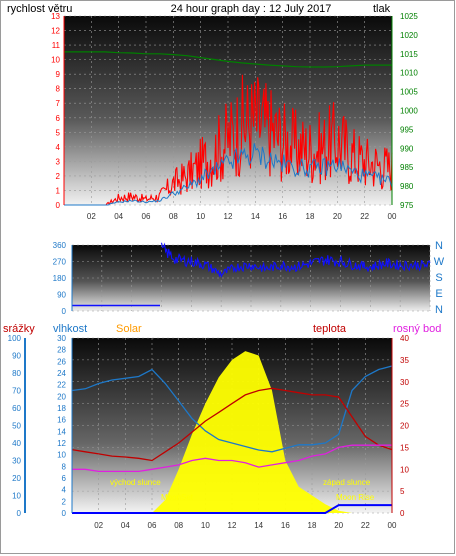 The image size is (456, 556). What do you see at coordinates (58, 205) in the screenshot?
I see `wind-tick-label: 0` at bounding box center [58, 205].